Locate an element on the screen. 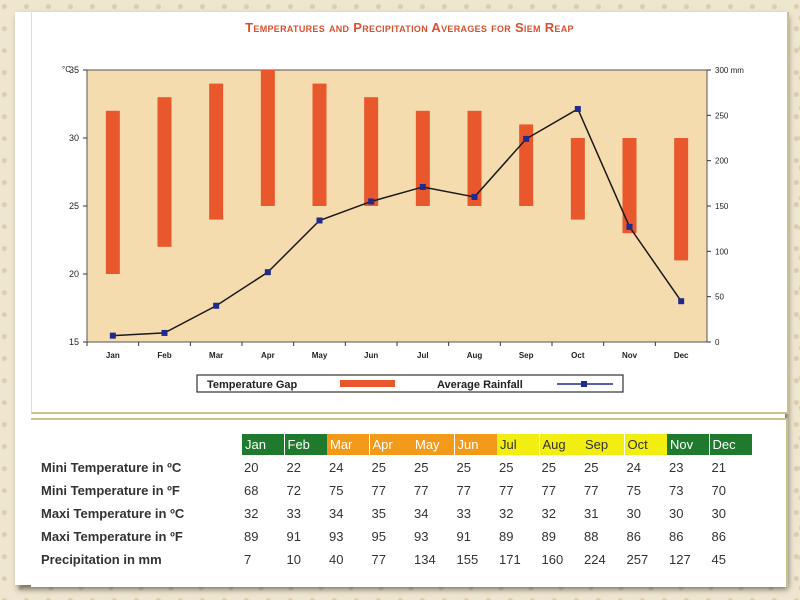  right-axis-tick-label: 0 is located at coordinates (717, 342).